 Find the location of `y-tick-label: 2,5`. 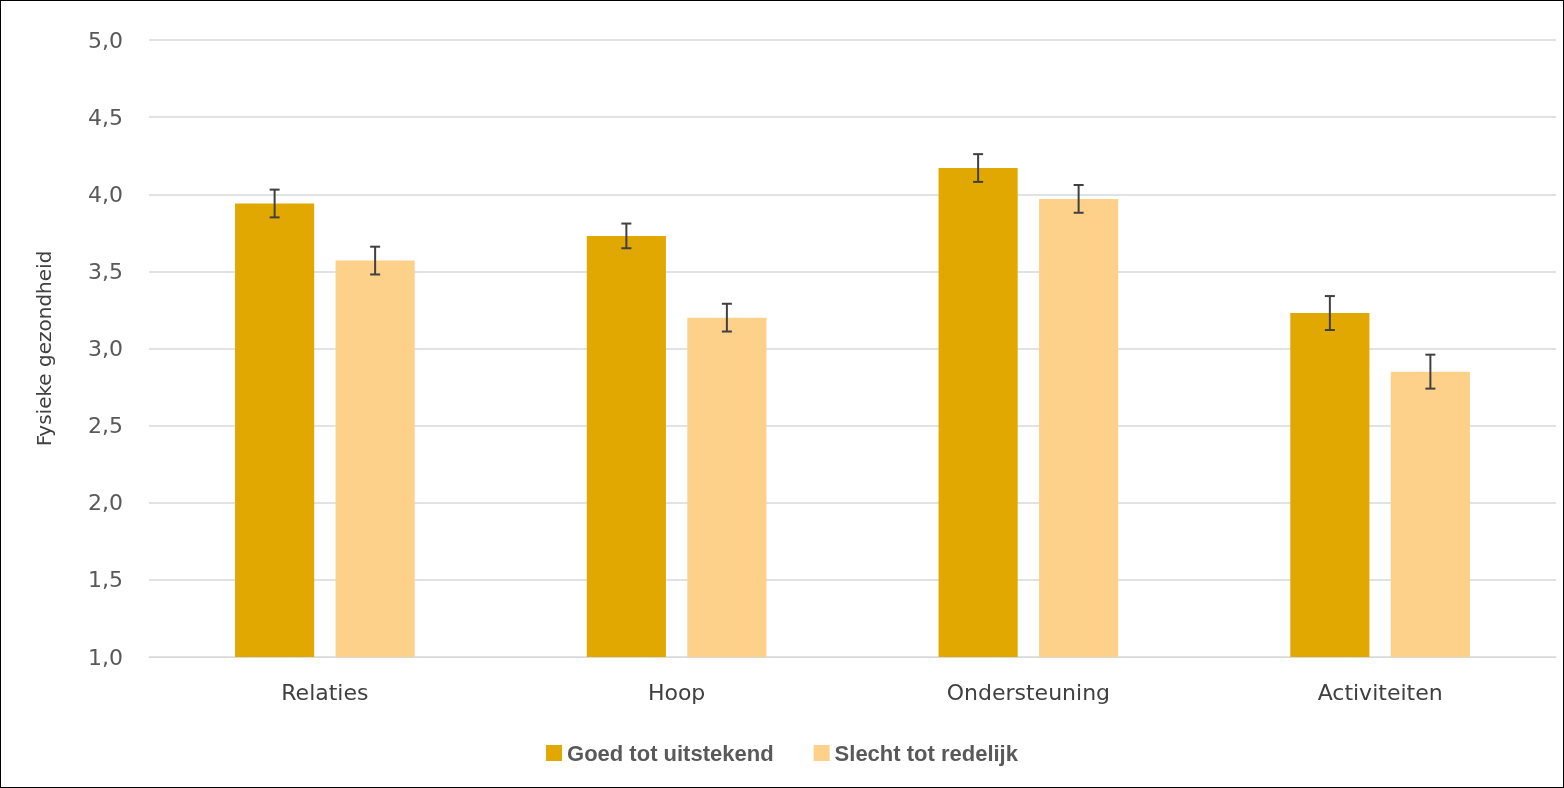

y-tick-label: 2,5 is located at coordinates (105, 426).